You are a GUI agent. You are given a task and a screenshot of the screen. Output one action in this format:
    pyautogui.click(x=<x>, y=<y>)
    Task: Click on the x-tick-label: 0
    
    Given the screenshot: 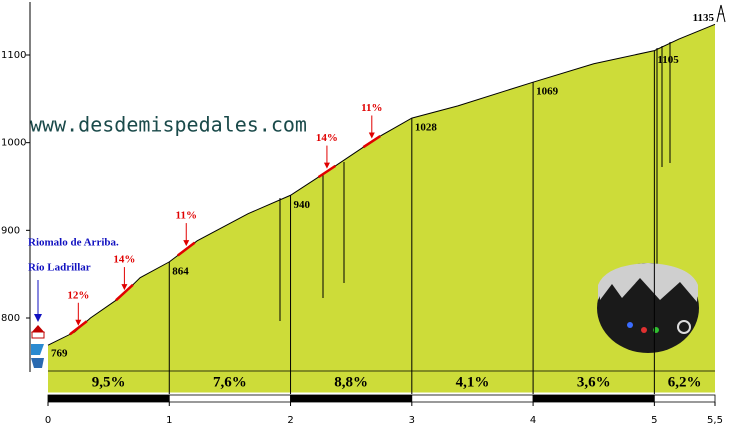 What is the action you would take?
    pyautogui.click(x=48, y=420)
    